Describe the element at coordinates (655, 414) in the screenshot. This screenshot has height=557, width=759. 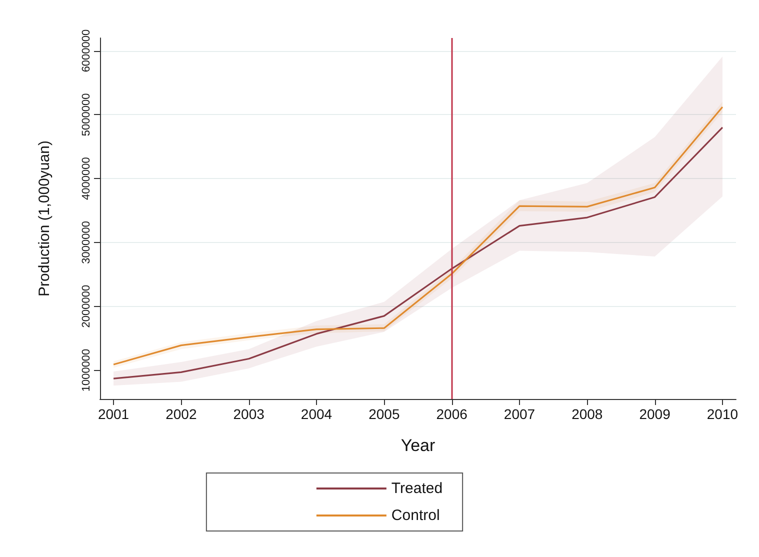
I see `x-tick-label: 2009` at that location.